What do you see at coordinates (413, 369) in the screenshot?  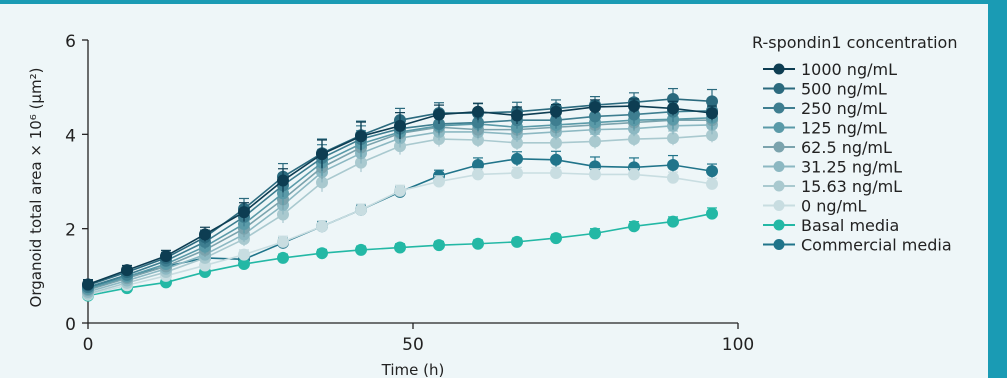 I see `x-axis-label: Time (h)` at bounding box center [413, 369].